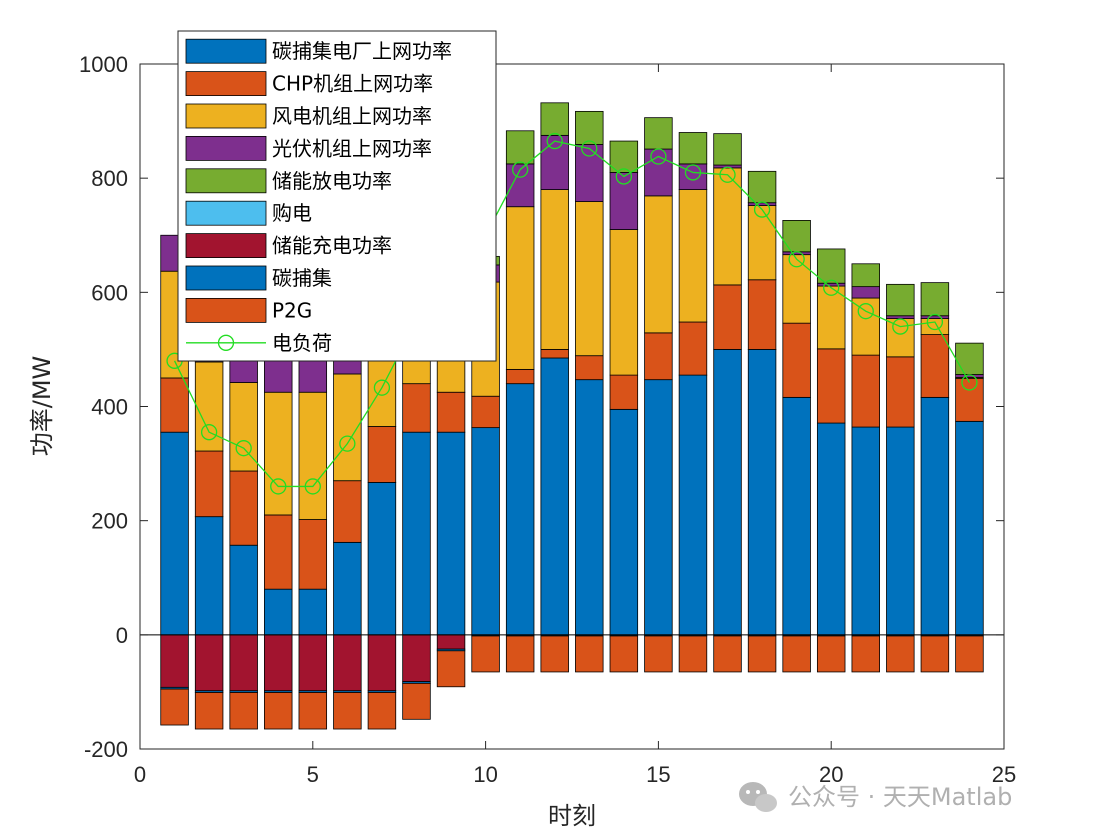 This screenshot has height=839, width=1110. What do you see at coordinates (109, 178) in the screenshot?
I see `y-tick-label: 800` at bounding box center [109, 178].